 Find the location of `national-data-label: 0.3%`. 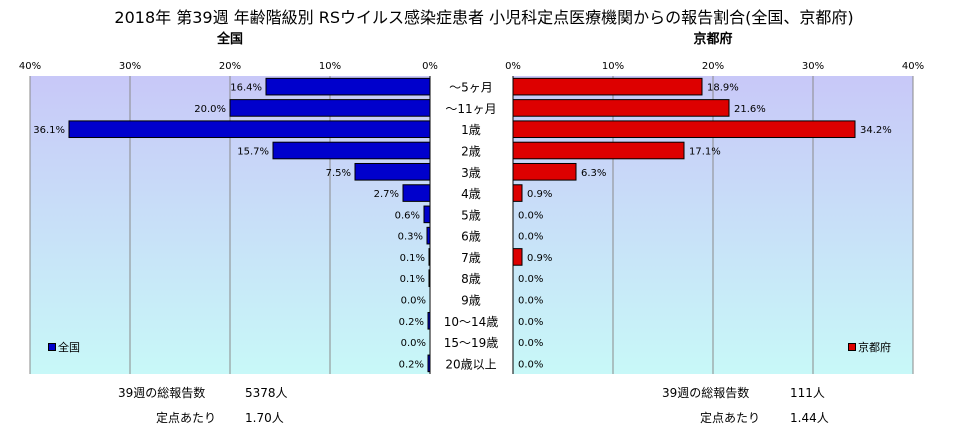

national-data-label: 0.3% is located at coordinates (410, 237).